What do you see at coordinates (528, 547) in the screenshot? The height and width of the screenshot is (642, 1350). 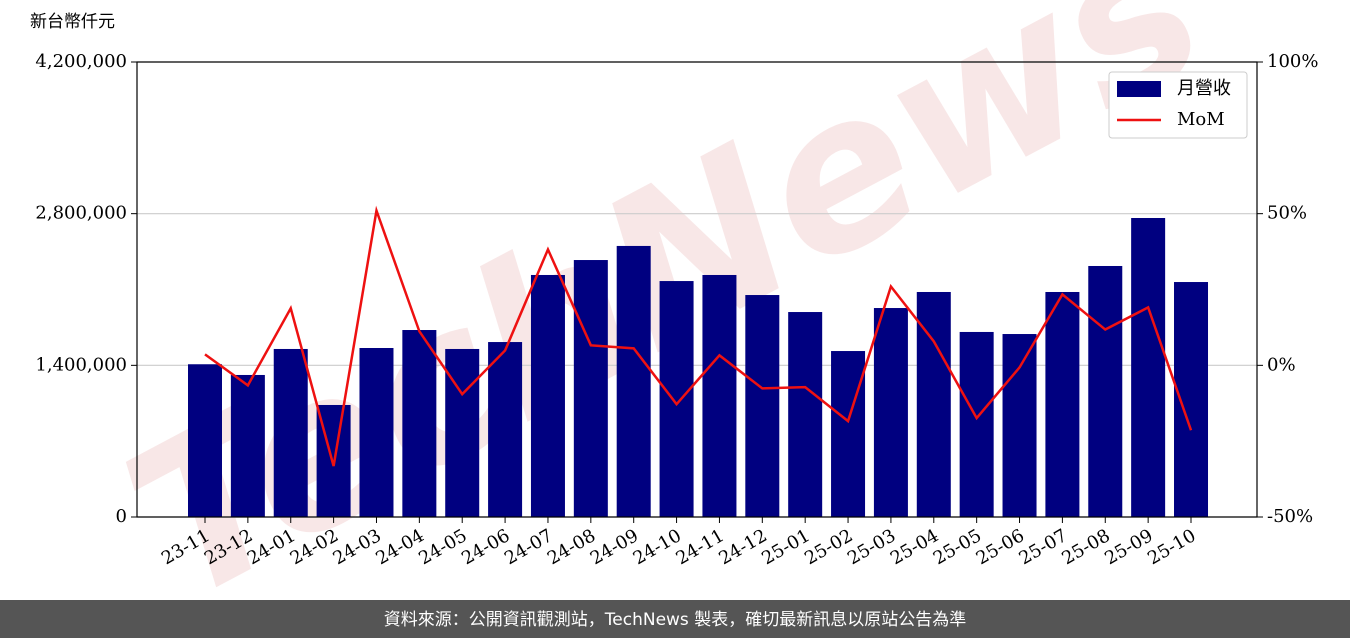 I see `x-tick-label: 24-07` at bounding box center [528, 547].